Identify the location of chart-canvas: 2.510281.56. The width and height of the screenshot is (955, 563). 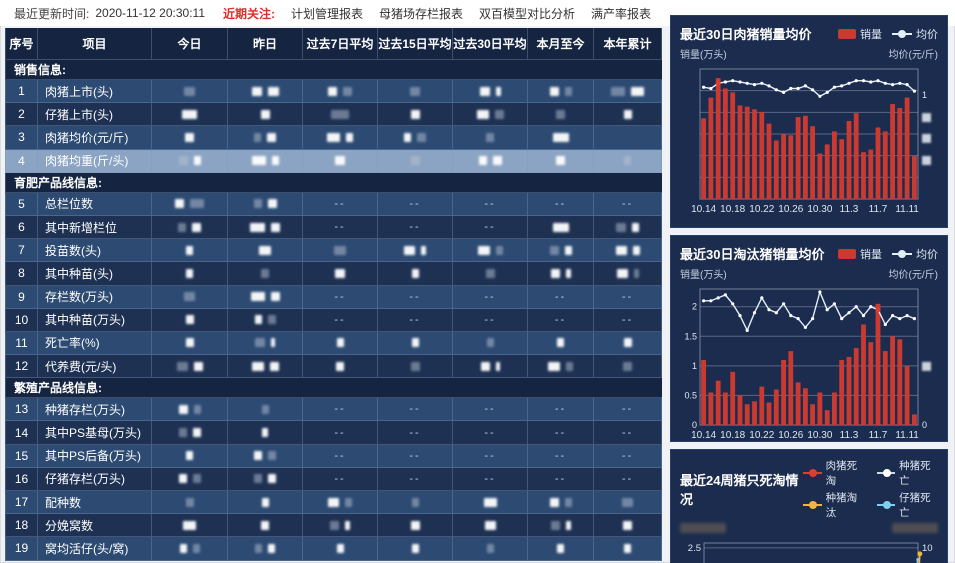
(809, 549).